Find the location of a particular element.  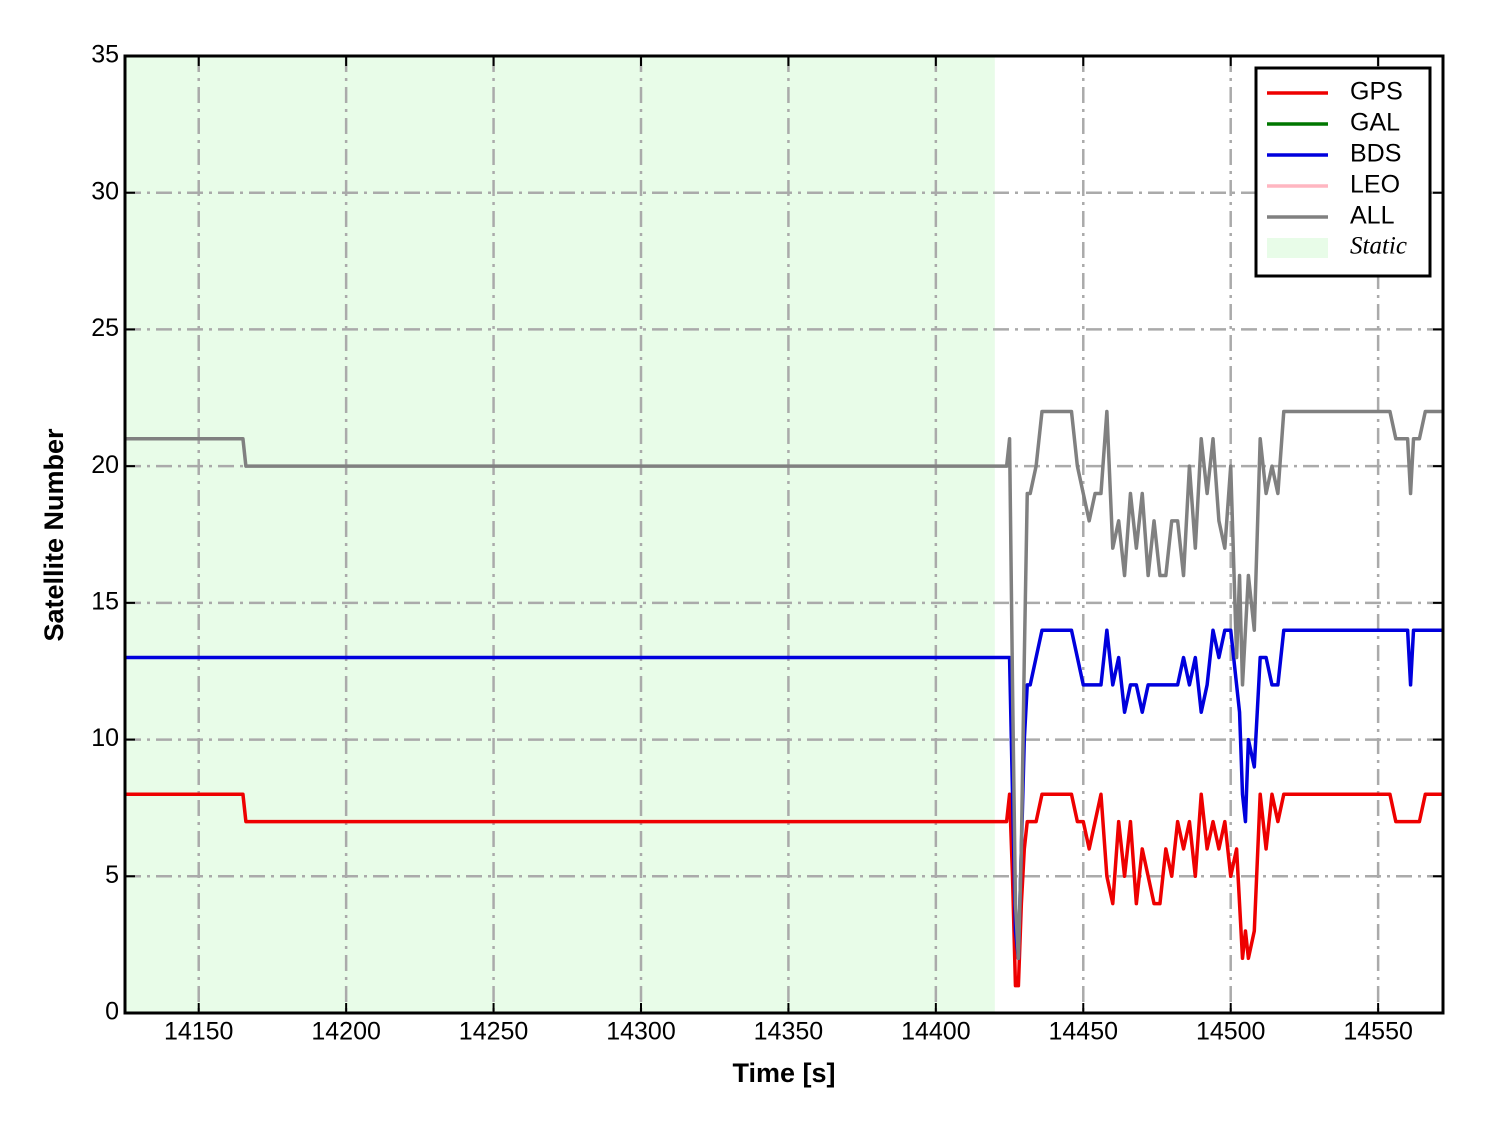

y-tick-label: 0 is located at coordinates (112, 1012).